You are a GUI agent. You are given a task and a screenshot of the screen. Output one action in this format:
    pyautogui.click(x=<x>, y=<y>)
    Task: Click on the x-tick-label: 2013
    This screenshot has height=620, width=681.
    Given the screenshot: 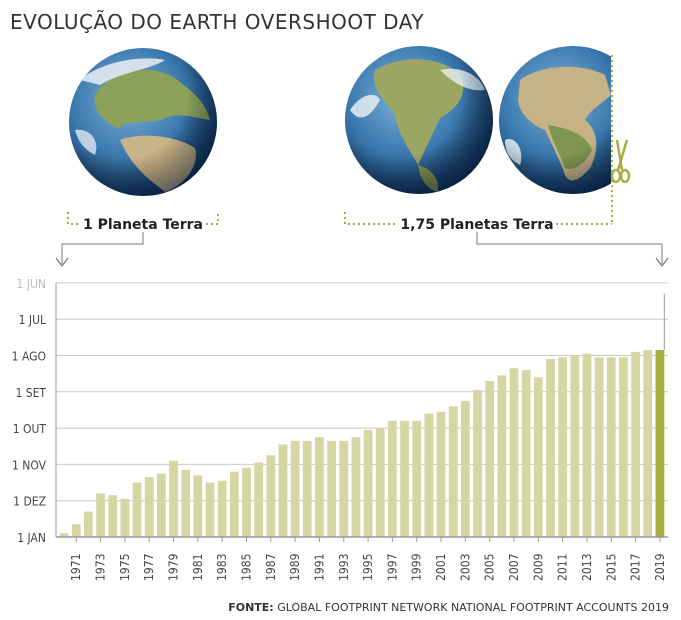 What is the action you would take?
    pyautogui.click(x=587, y=567)
    